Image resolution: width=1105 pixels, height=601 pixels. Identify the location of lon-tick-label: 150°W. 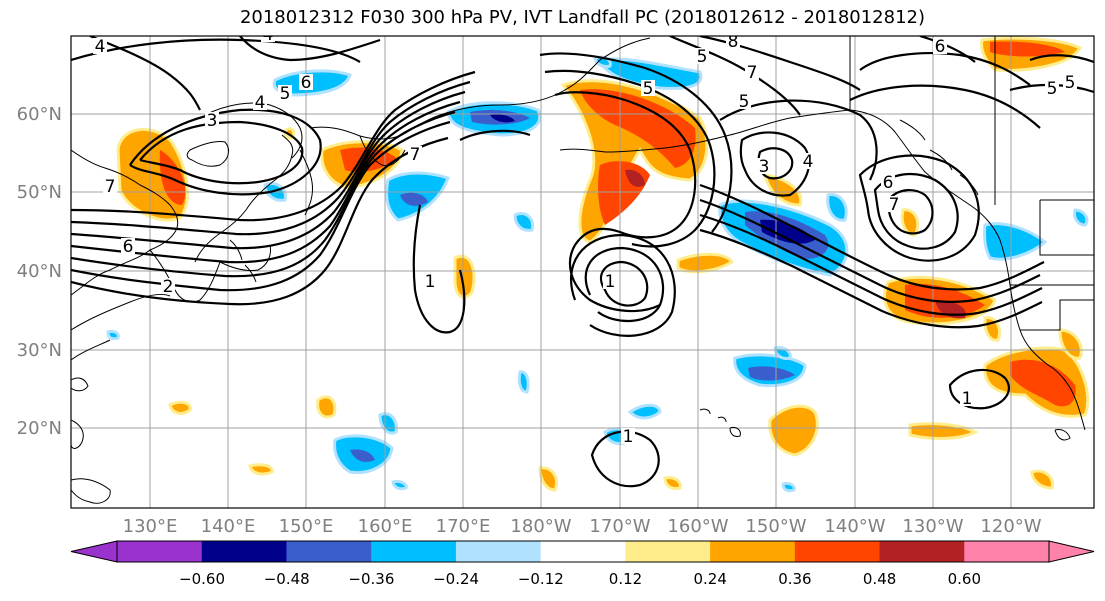
(775, 526).